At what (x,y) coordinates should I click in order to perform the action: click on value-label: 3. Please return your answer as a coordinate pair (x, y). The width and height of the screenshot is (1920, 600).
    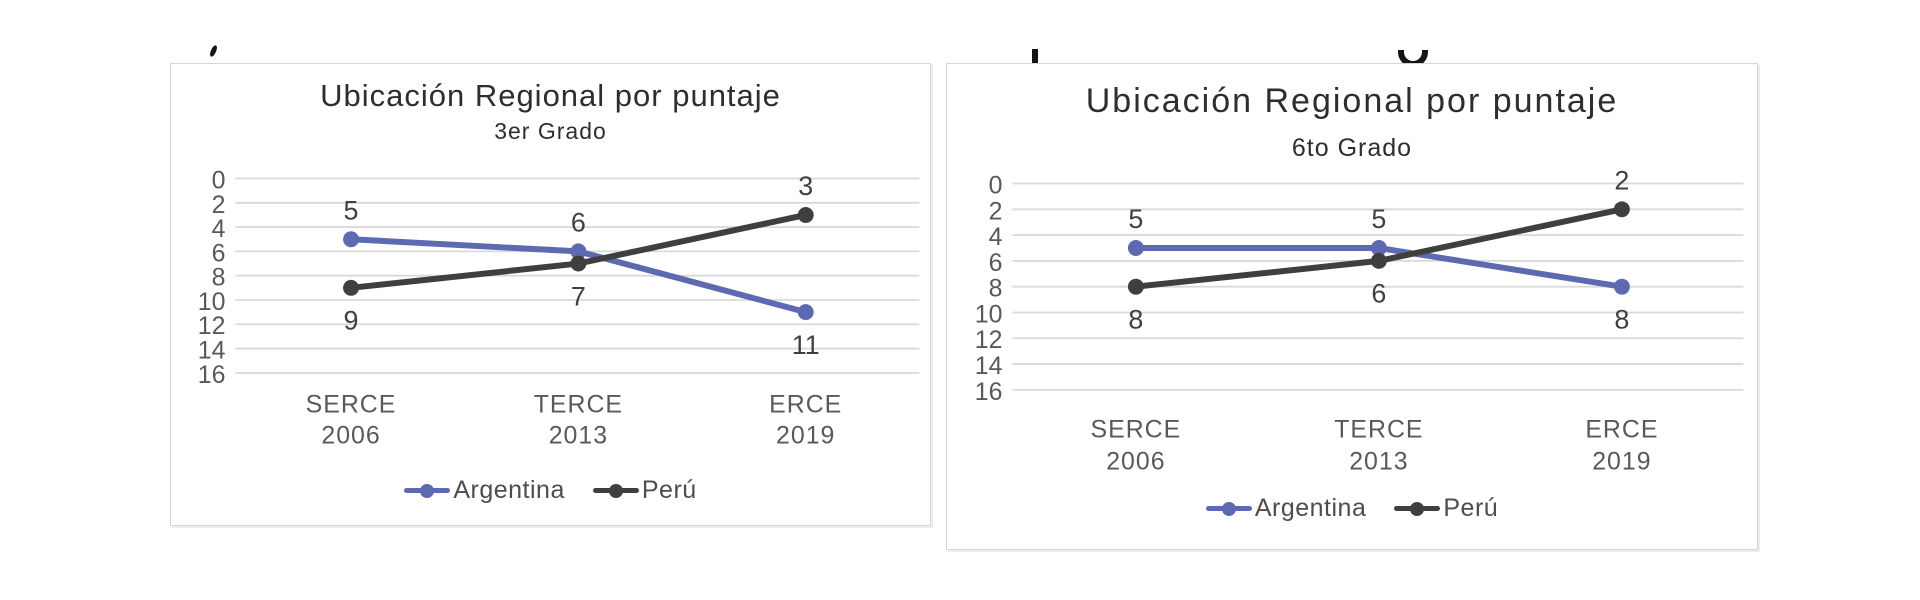
    Looking at the image, I should click on (805, 186).